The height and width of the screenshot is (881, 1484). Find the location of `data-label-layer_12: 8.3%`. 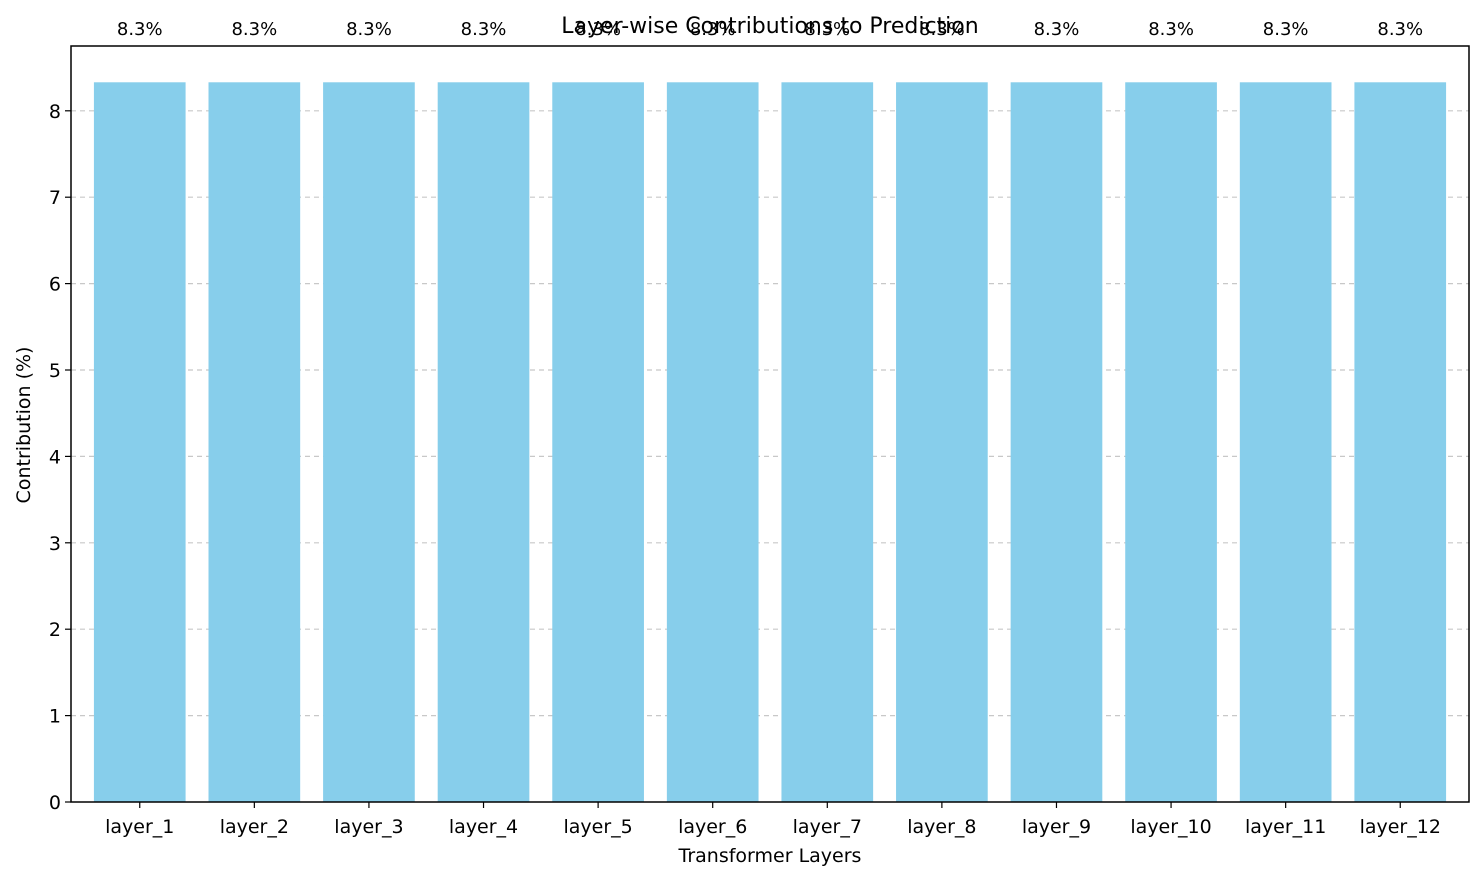

data-label-layer_12: 8.3% is located at coordinates (1400, 29).